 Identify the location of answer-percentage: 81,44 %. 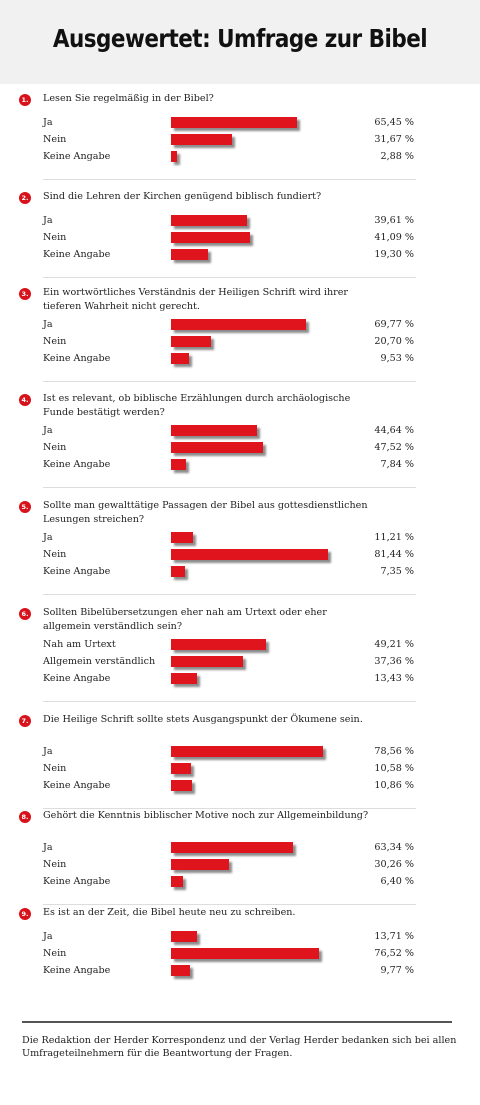
(394, 554).